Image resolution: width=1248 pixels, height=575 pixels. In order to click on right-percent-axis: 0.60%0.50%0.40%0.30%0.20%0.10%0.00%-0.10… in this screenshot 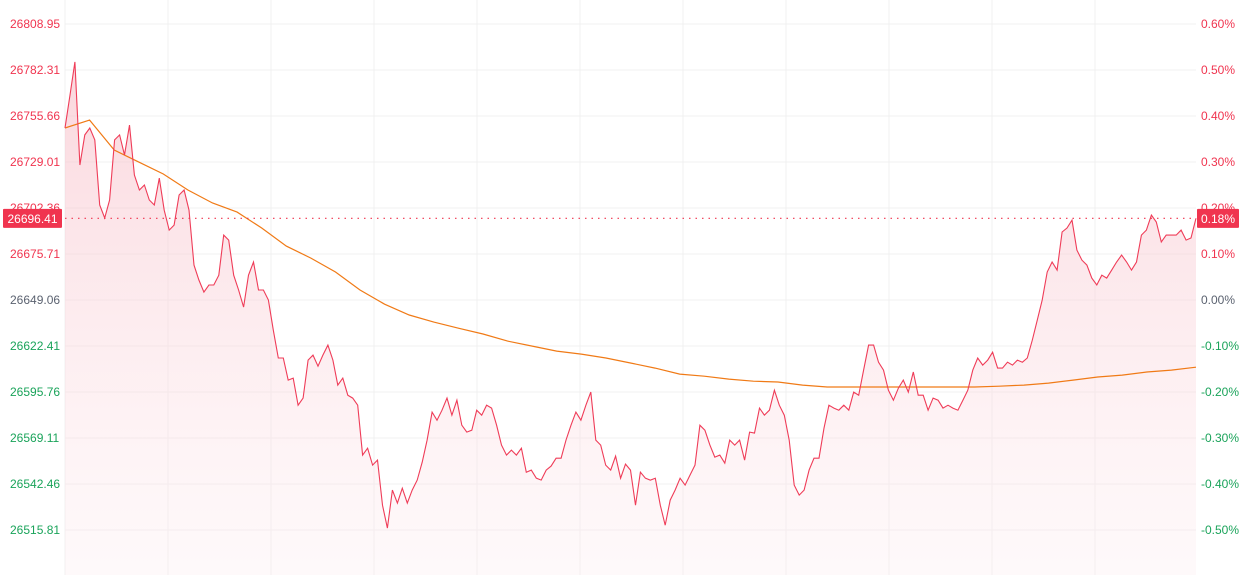, I will do `click(1220, 277)`.